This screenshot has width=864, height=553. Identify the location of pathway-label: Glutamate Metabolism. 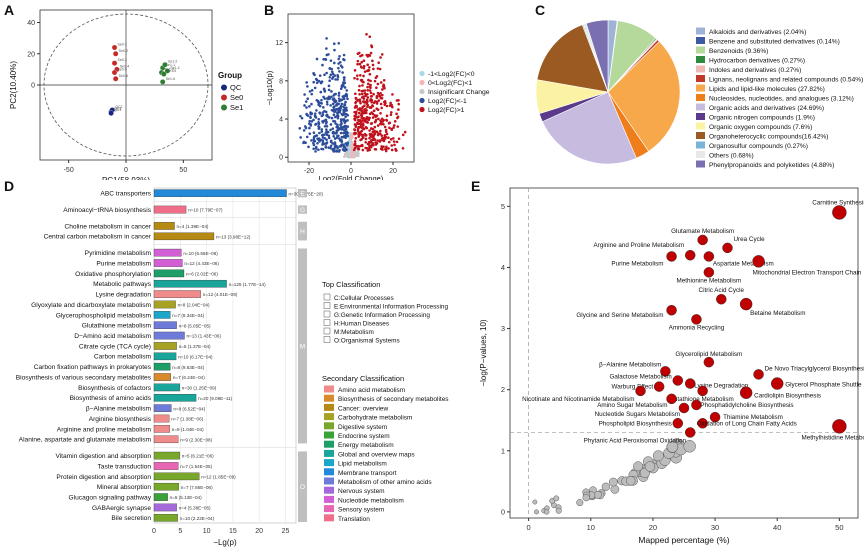
(702, 231).